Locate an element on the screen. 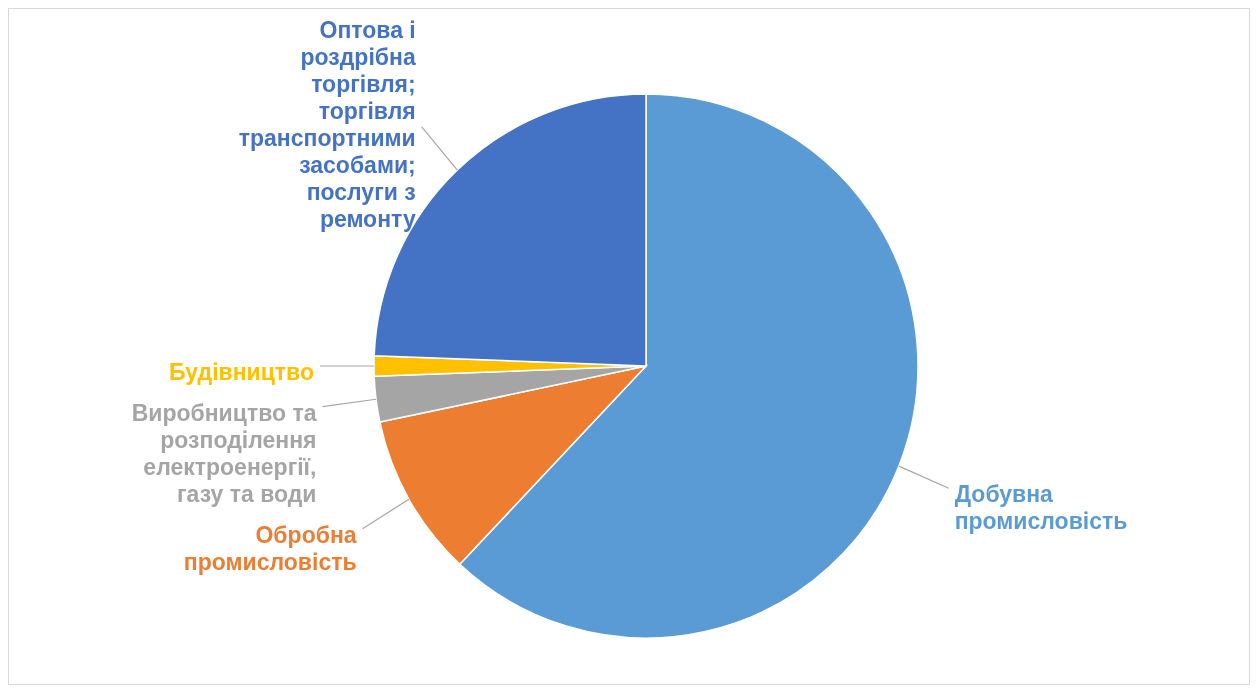 The height and width of the screenshot is (693, 1258). slice-label: Оптова і роздрібна торгівля; торгівля транспортними засобами; послуги з ремонту is located at coordinates (327, 125).